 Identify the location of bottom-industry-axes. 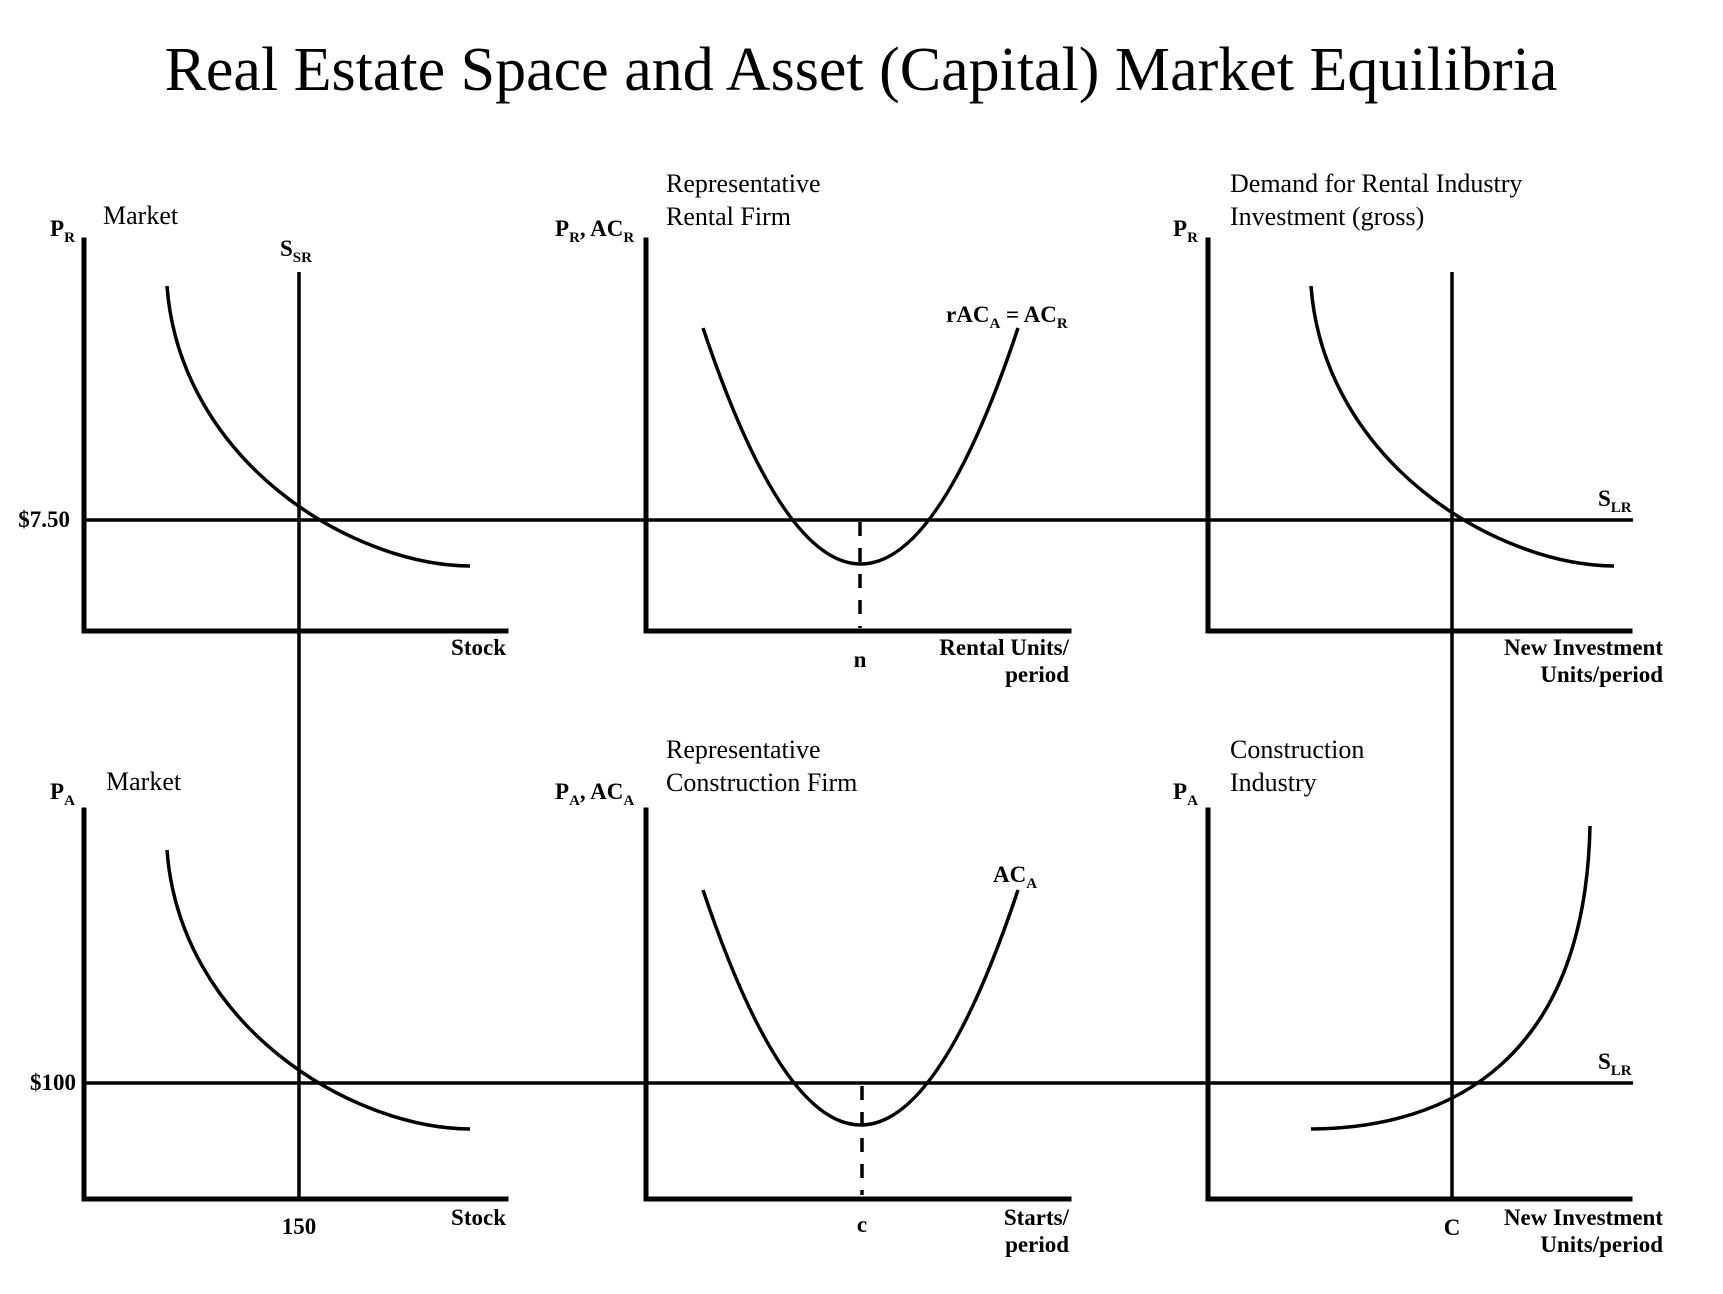
(1419, 1004).